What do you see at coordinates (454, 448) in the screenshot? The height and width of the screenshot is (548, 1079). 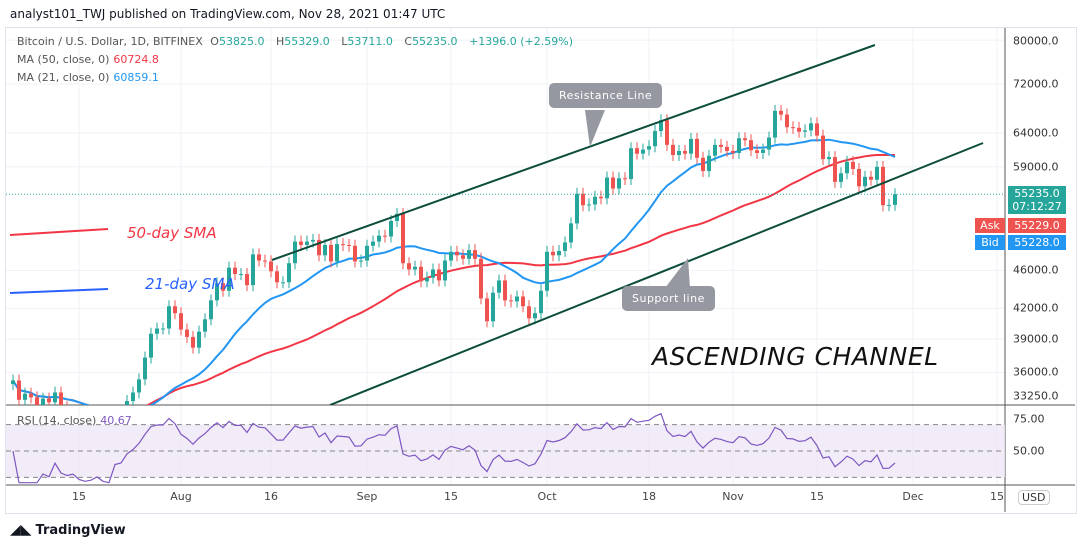 I see `rsi-line` at bounding box center [454, 448].